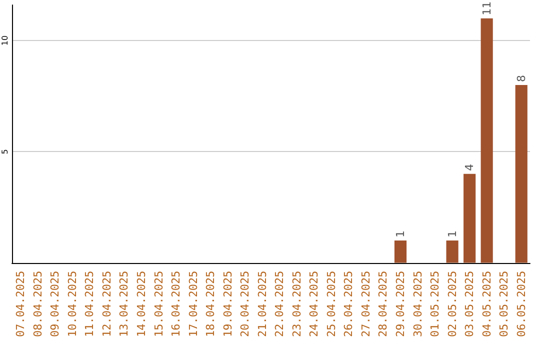 The width and height of the screenshot is (540, 340). Describe the element at coordinates (297, 304) in the screenshot. I see `x-tick-label: 23.04.2025` at that location.